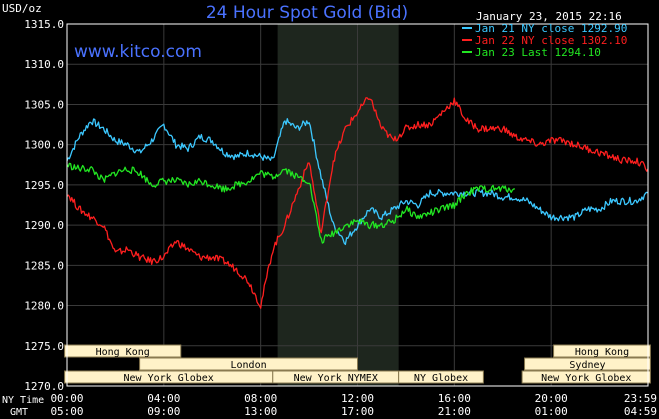  I want to click on y-tick-label: 1285.0, so click(44, 265).